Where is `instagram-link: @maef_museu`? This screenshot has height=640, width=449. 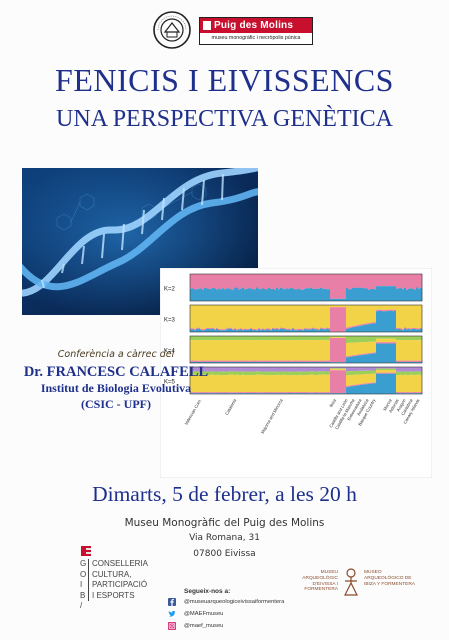 instagram-link: @maef_museu is located at coordinates (243, 625).